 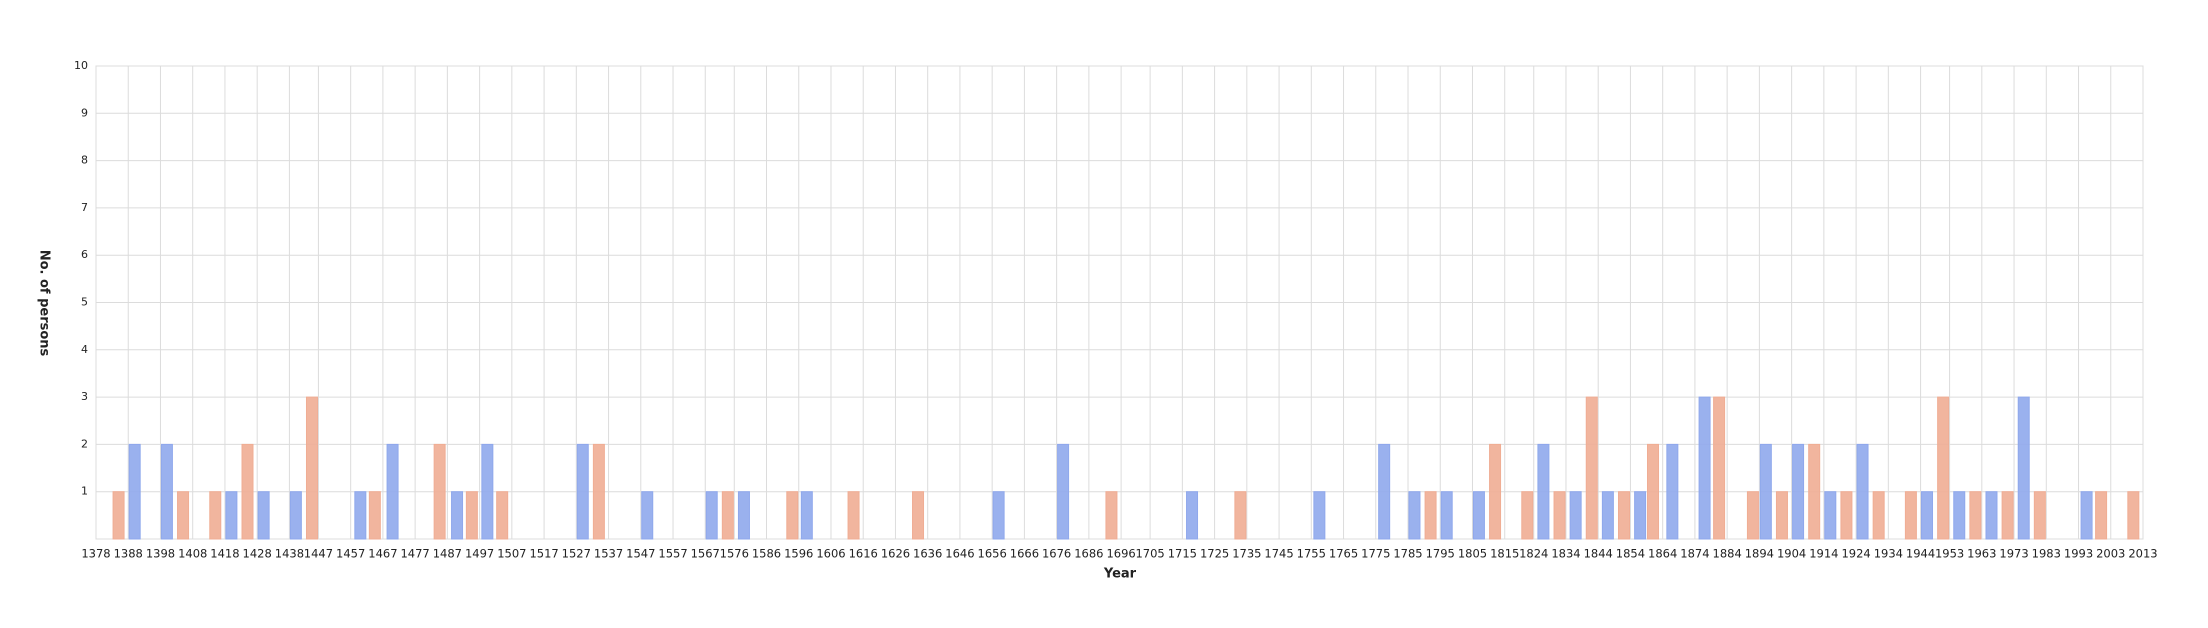 I want to click on x-tick-label: 1527, so click(x=576, y=554).